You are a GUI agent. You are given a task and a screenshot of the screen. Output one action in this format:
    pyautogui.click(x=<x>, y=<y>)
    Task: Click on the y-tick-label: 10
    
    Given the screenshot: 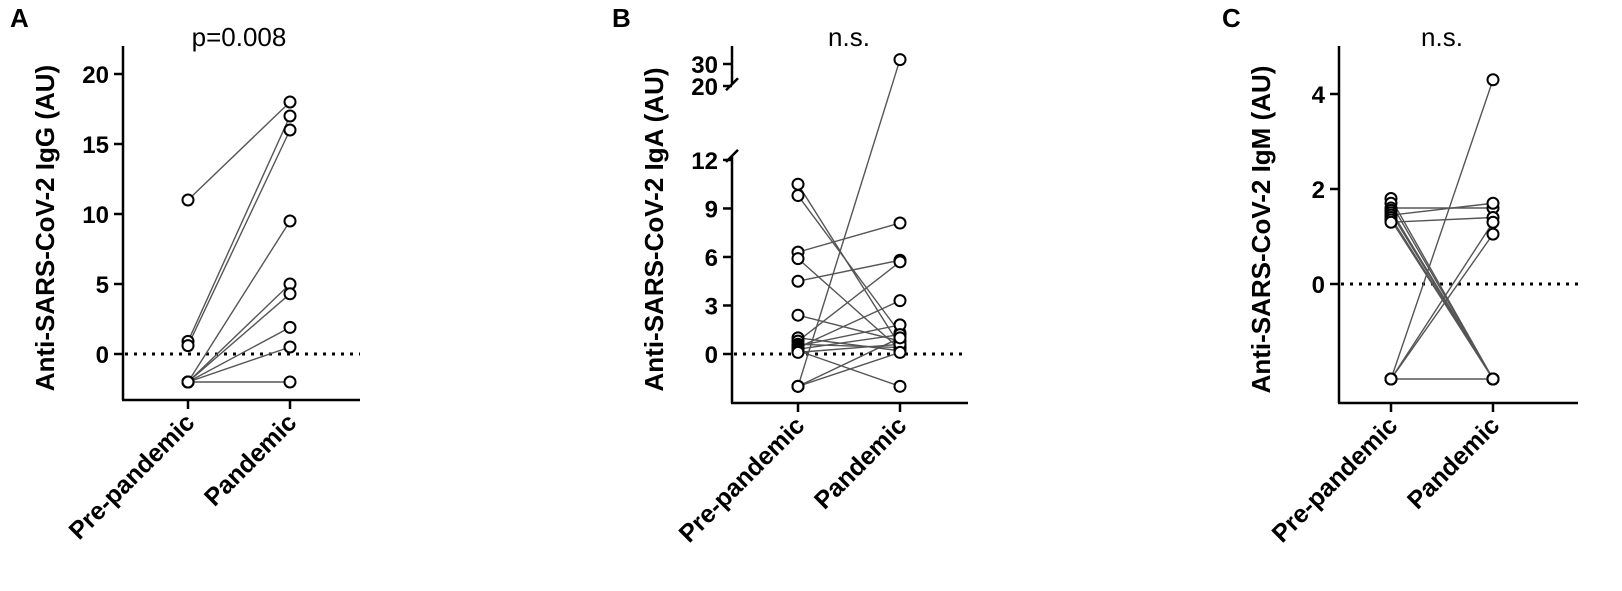 What is the action you would take?
    pyautogui.click(x=95, y=215)
    